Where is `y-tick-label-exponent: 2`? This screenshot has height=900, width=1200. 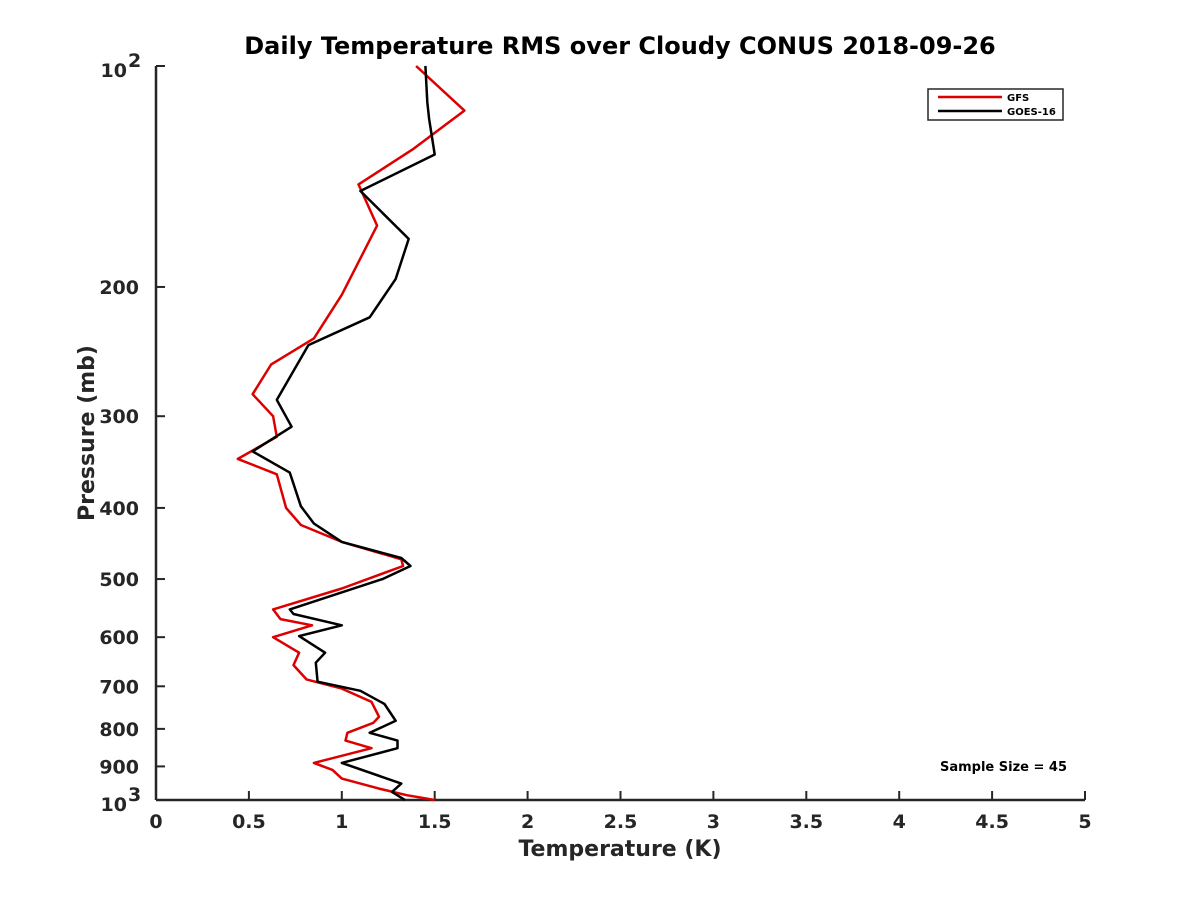
y-tick-label-exponent: 2 is located at coordinates (134, 61).